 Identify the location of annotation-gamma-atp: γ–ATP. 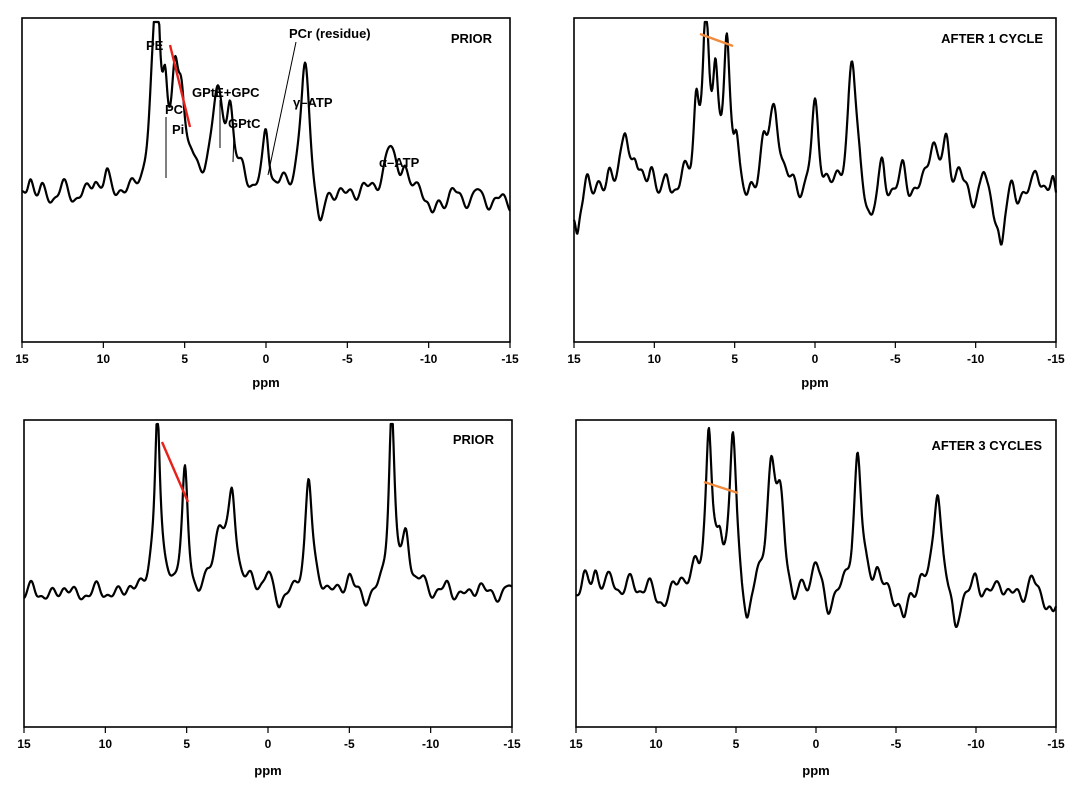
(313, 102).